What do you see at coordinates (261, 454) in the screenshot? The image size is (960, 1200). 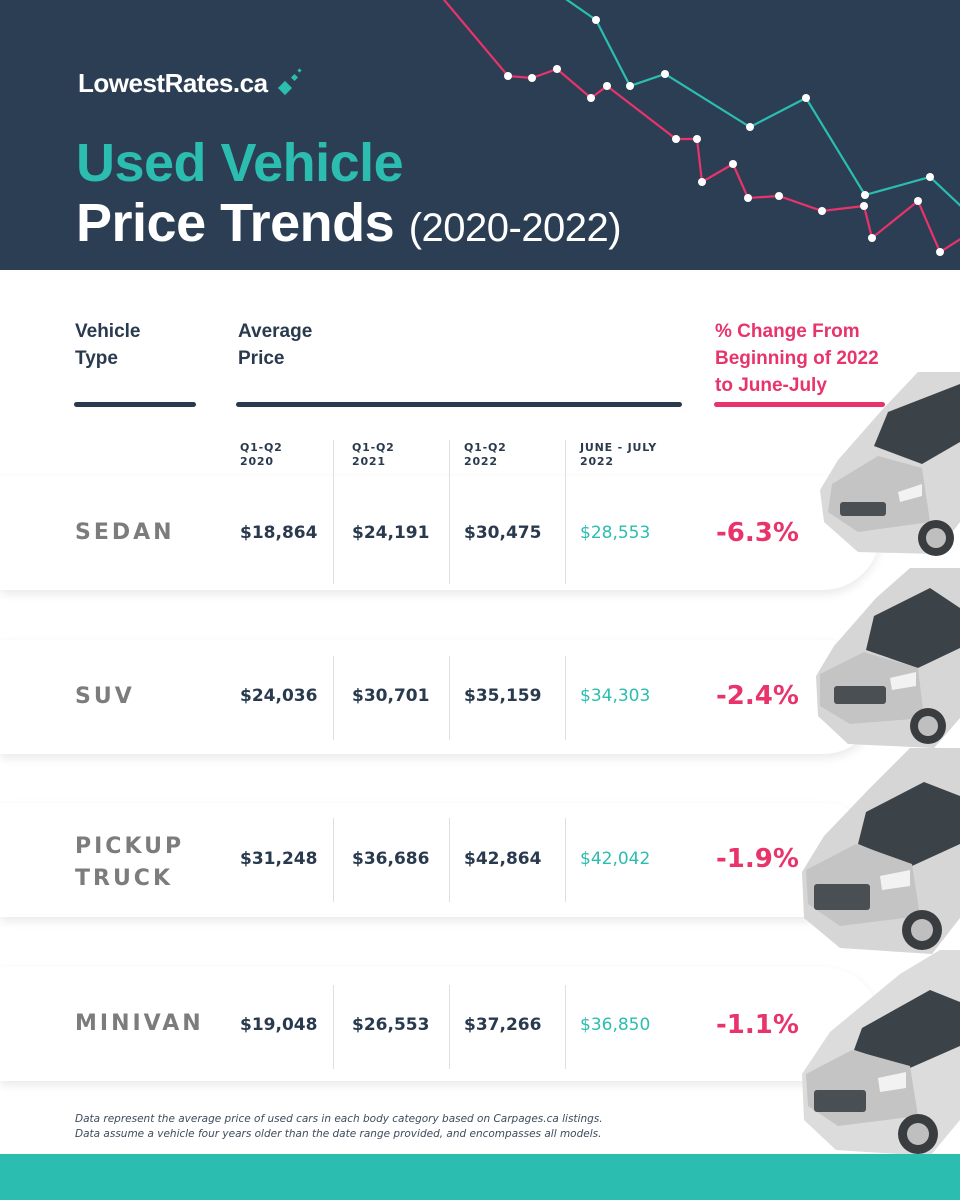 I see `period-q1q2-2020: Q1-Q2 2020` at bounding box center [261, 454].